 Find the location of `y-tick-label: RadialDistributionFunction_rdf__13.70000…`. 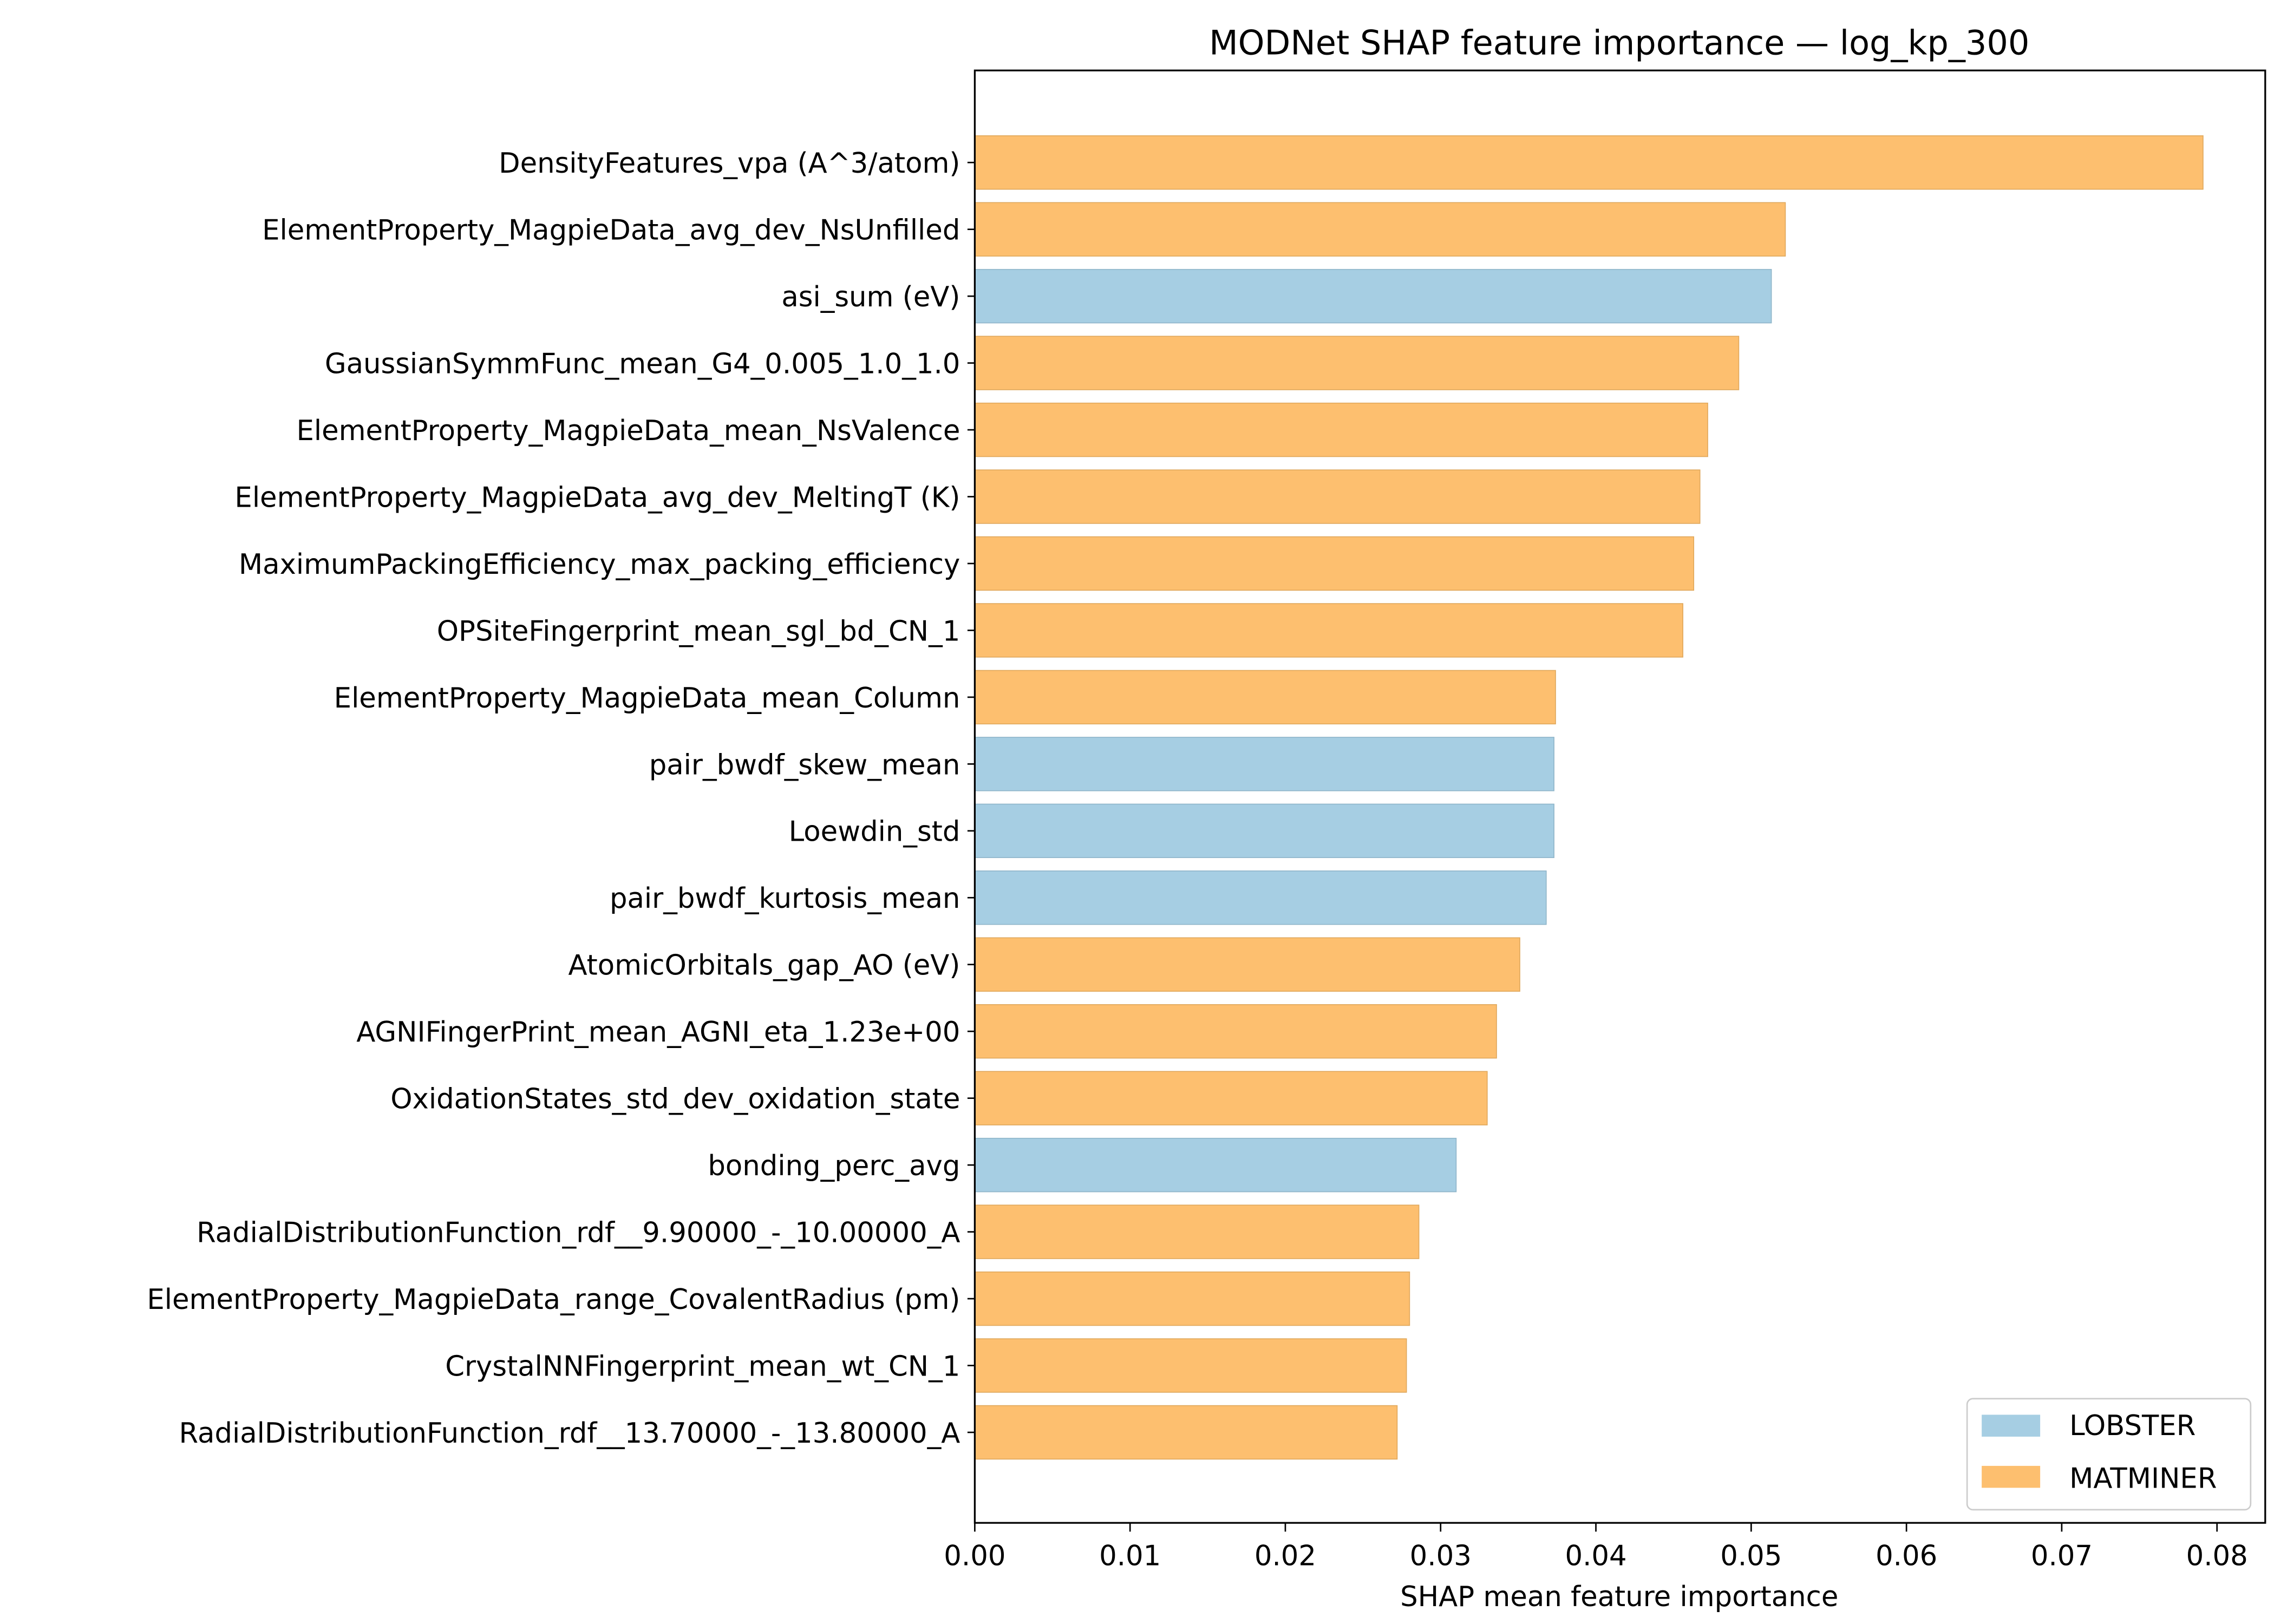

y-tick-label: RadialDistributionFunction_rdf__13.70000… is located at coordinates (570, 1433).